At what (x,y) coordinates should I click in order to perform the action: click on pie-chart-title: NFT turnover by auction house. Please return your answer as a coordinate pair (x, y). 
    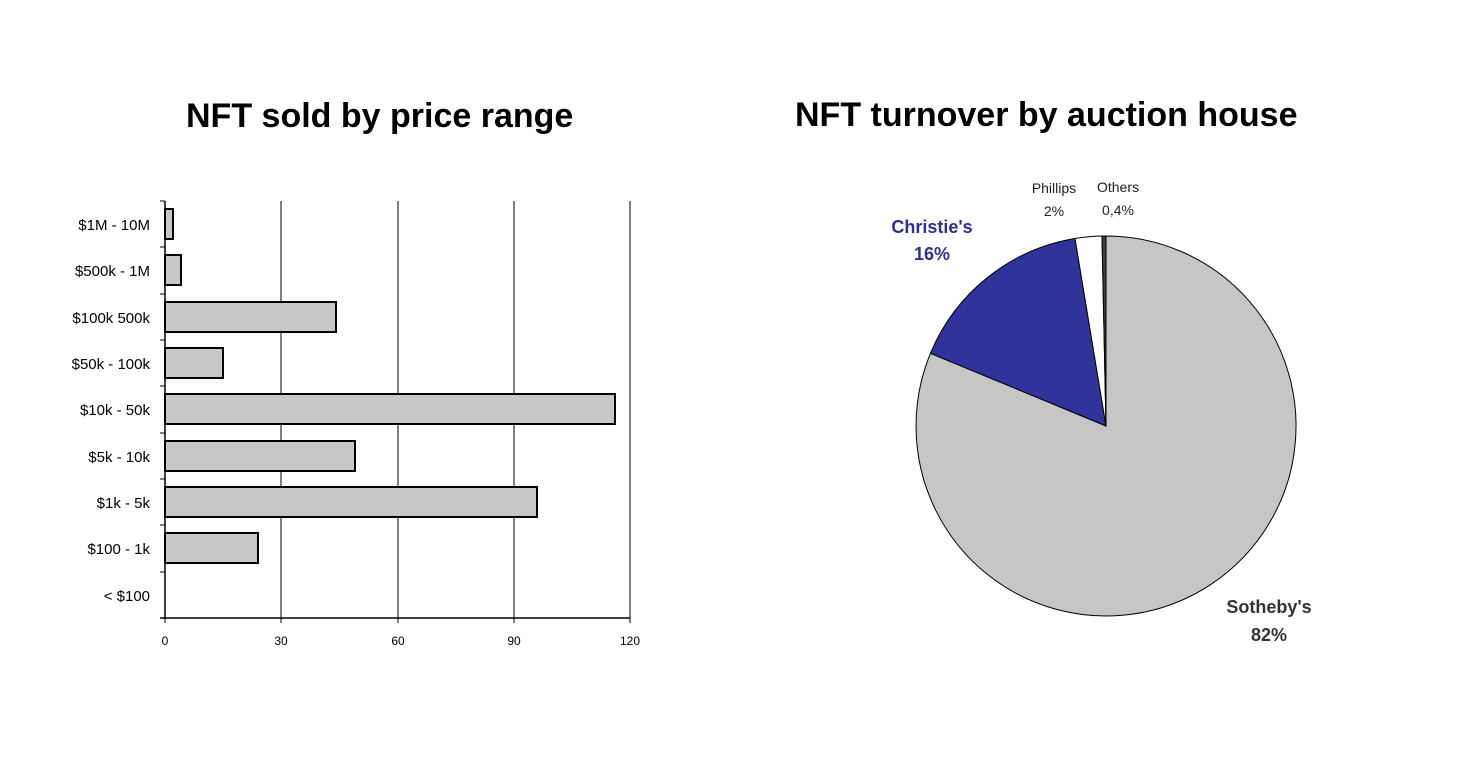
    Looking at the image, I should click on (1046, 115).